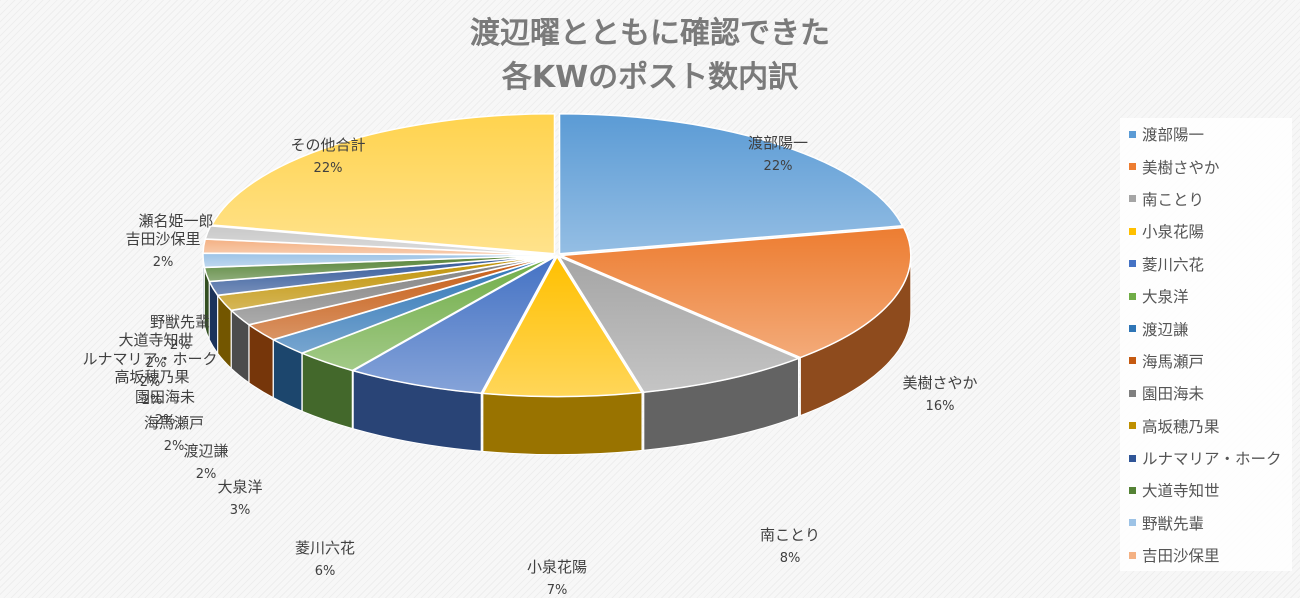 This screenshot has height=598, width=1300. What do you see at coordinates (1173, 394) in the screenshot?
I see `legend-label: 園田海未` at bounding box center [1173, 394].